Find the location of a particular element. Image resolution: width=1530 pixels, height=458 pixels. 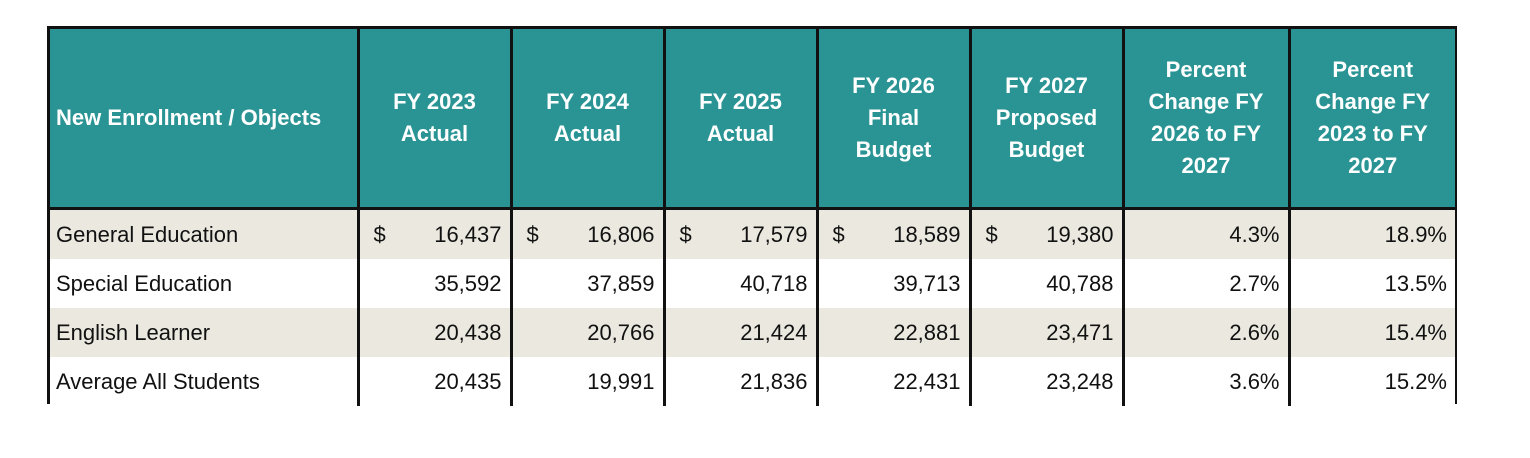

cell-fy2027: 23,471 is located at coordinates (1045, 332).